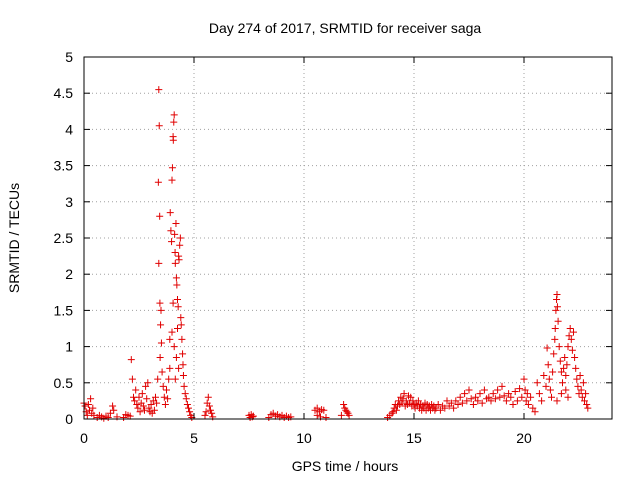 The width and height of the screenshot is (640, 480). I want to click on y-tick-label: 0, so click(69, 419).